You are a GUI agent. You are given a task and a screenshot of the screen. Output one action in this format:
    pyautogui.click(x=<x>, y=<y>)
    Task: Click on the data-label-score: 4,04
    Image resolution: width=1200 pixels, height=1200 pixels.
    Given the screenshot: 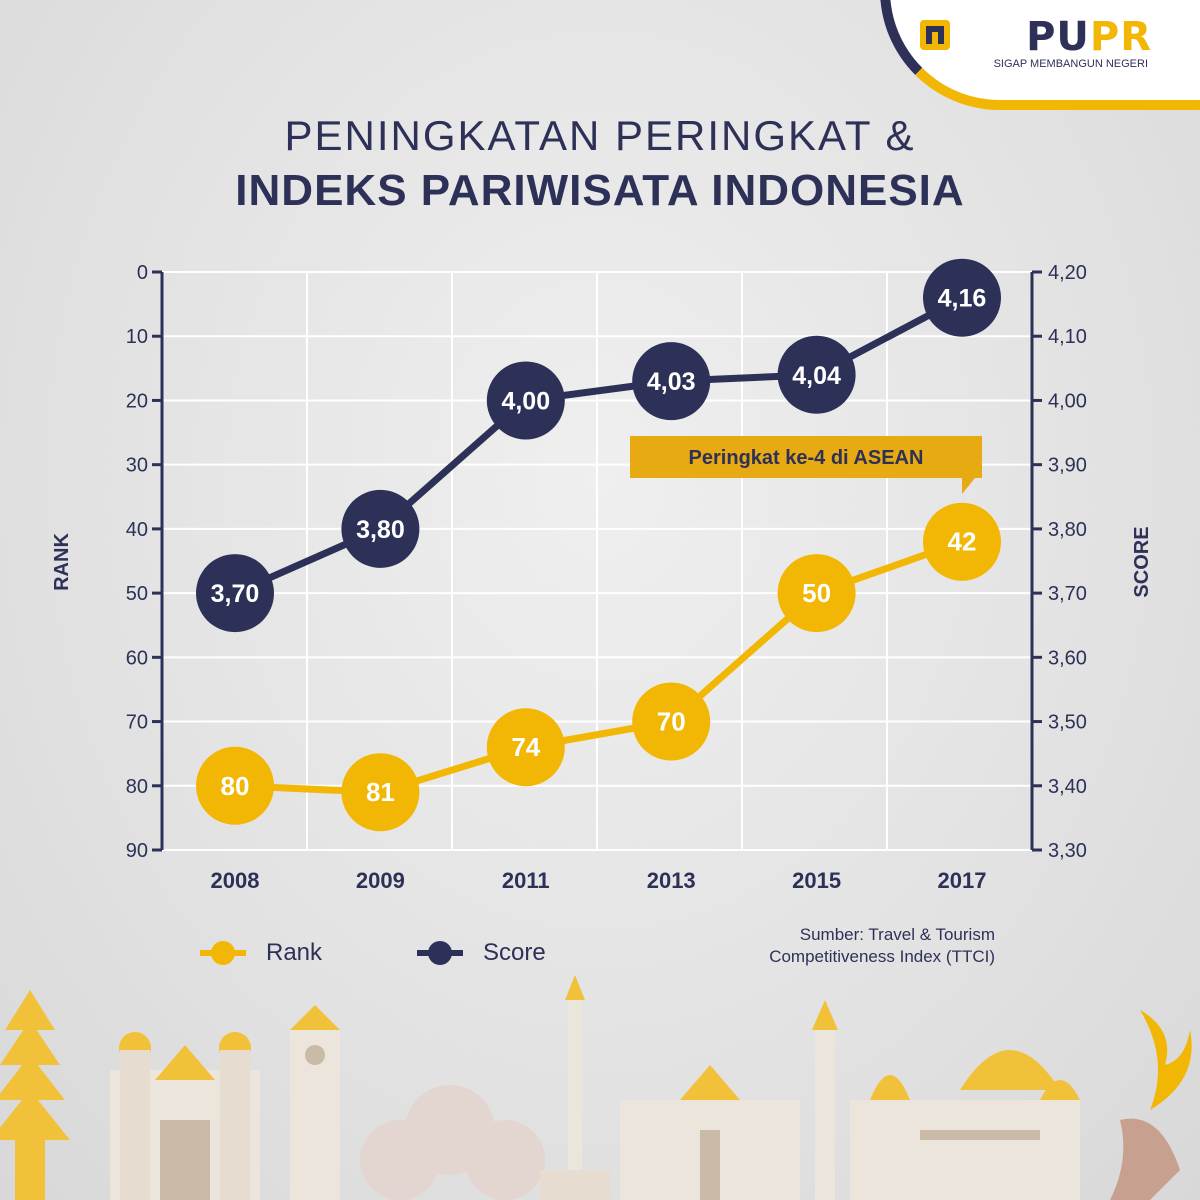 What is the action you would take?
    pyautogui.click(x=816, y=376)
    